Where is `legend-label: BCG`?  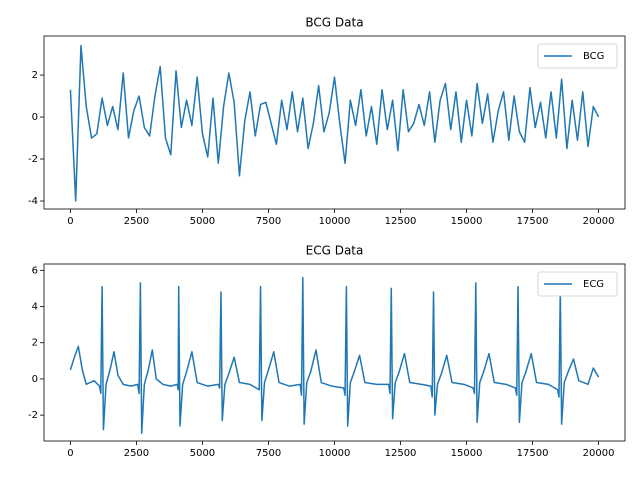 legend-label: BCG is located at coordinates (593, 56).